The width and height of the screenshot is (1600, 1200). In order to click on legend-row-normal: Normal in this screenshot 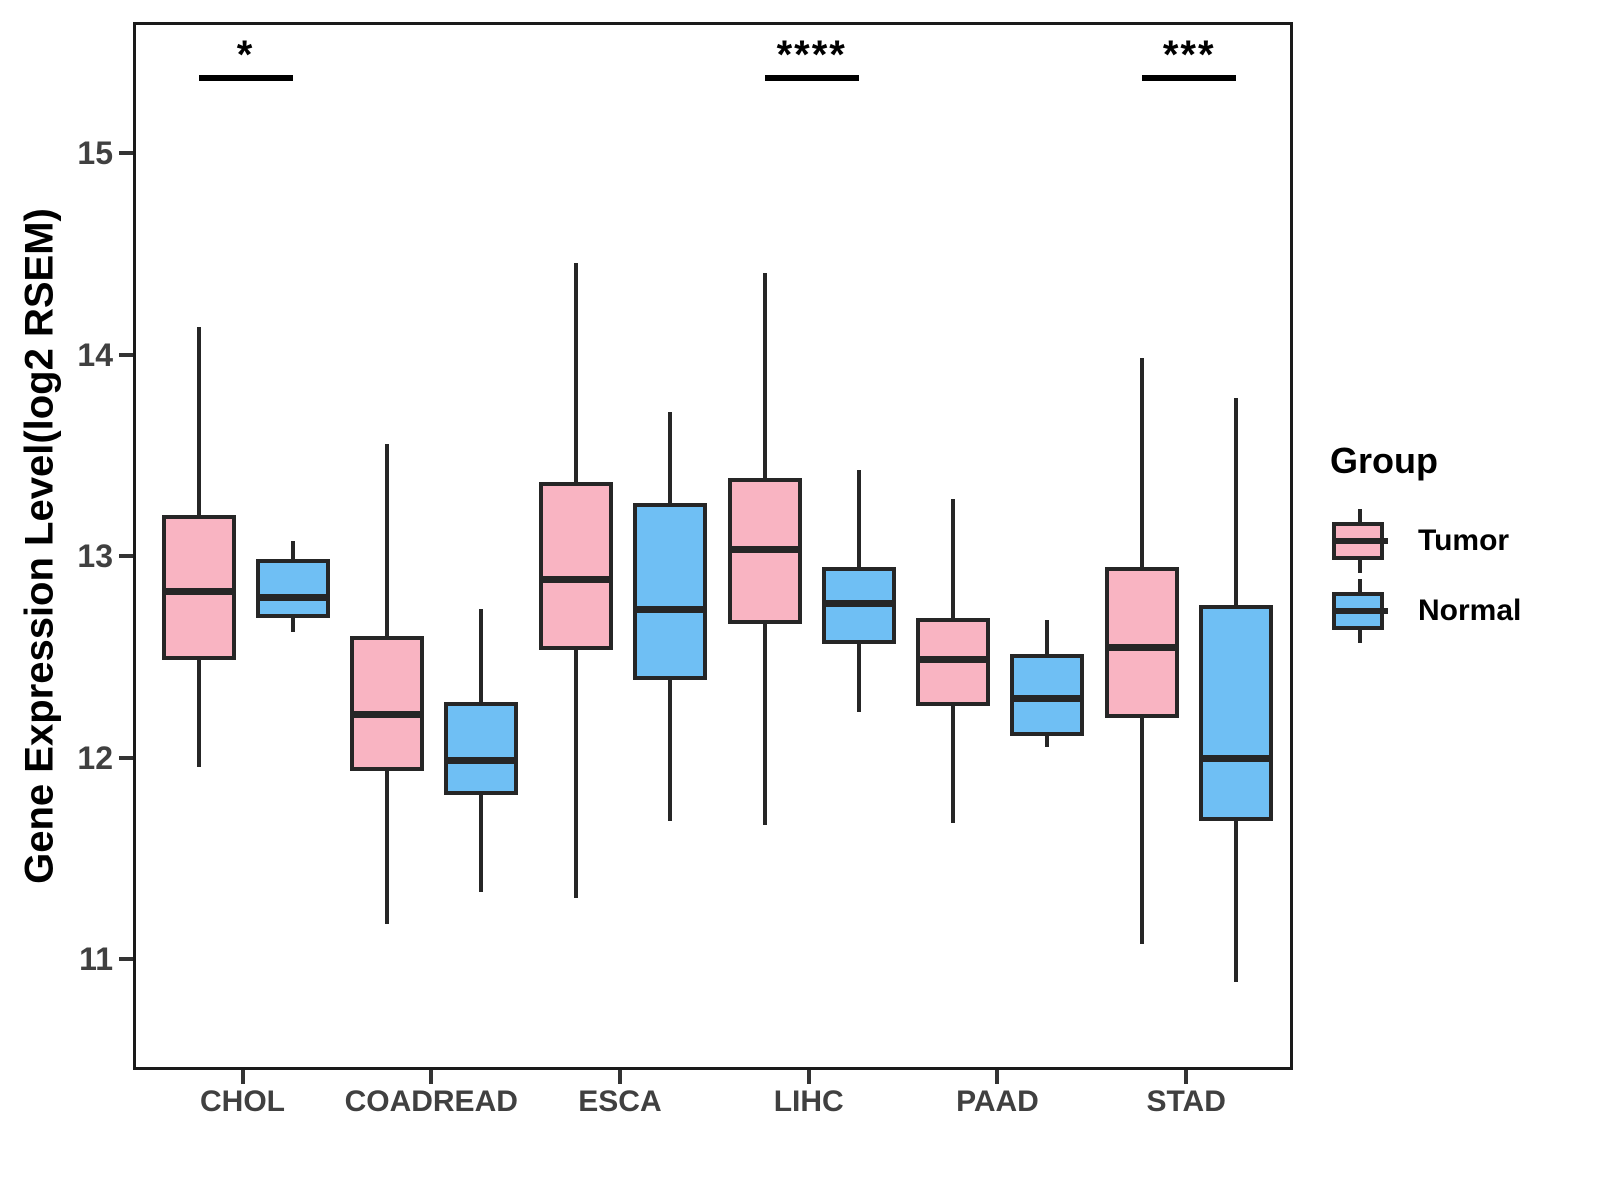, I will do `click(1455, 611)`.